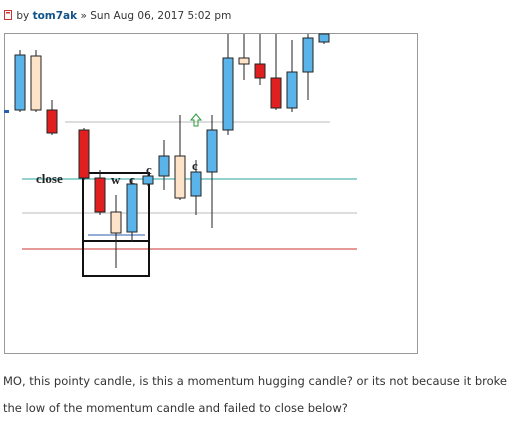 The height and width of the screenshot is (423, 519). I want to click on marker, so click(6, 111).